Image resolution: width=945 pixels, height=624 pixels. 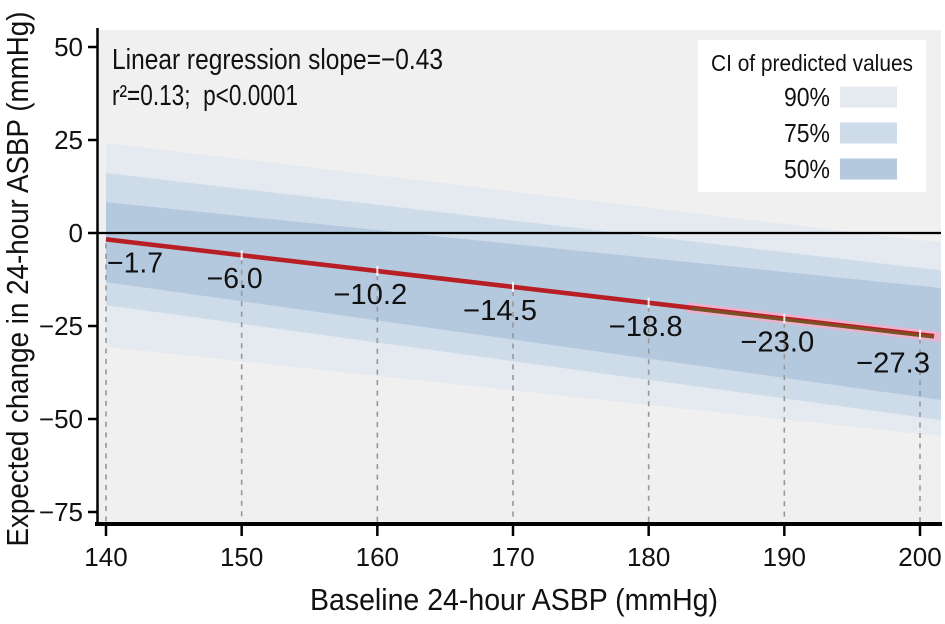 What do you see at coordinates (135, 263) in the screenshot?
I see `point-label-140: −1.7` at bounding box center [135, 263].